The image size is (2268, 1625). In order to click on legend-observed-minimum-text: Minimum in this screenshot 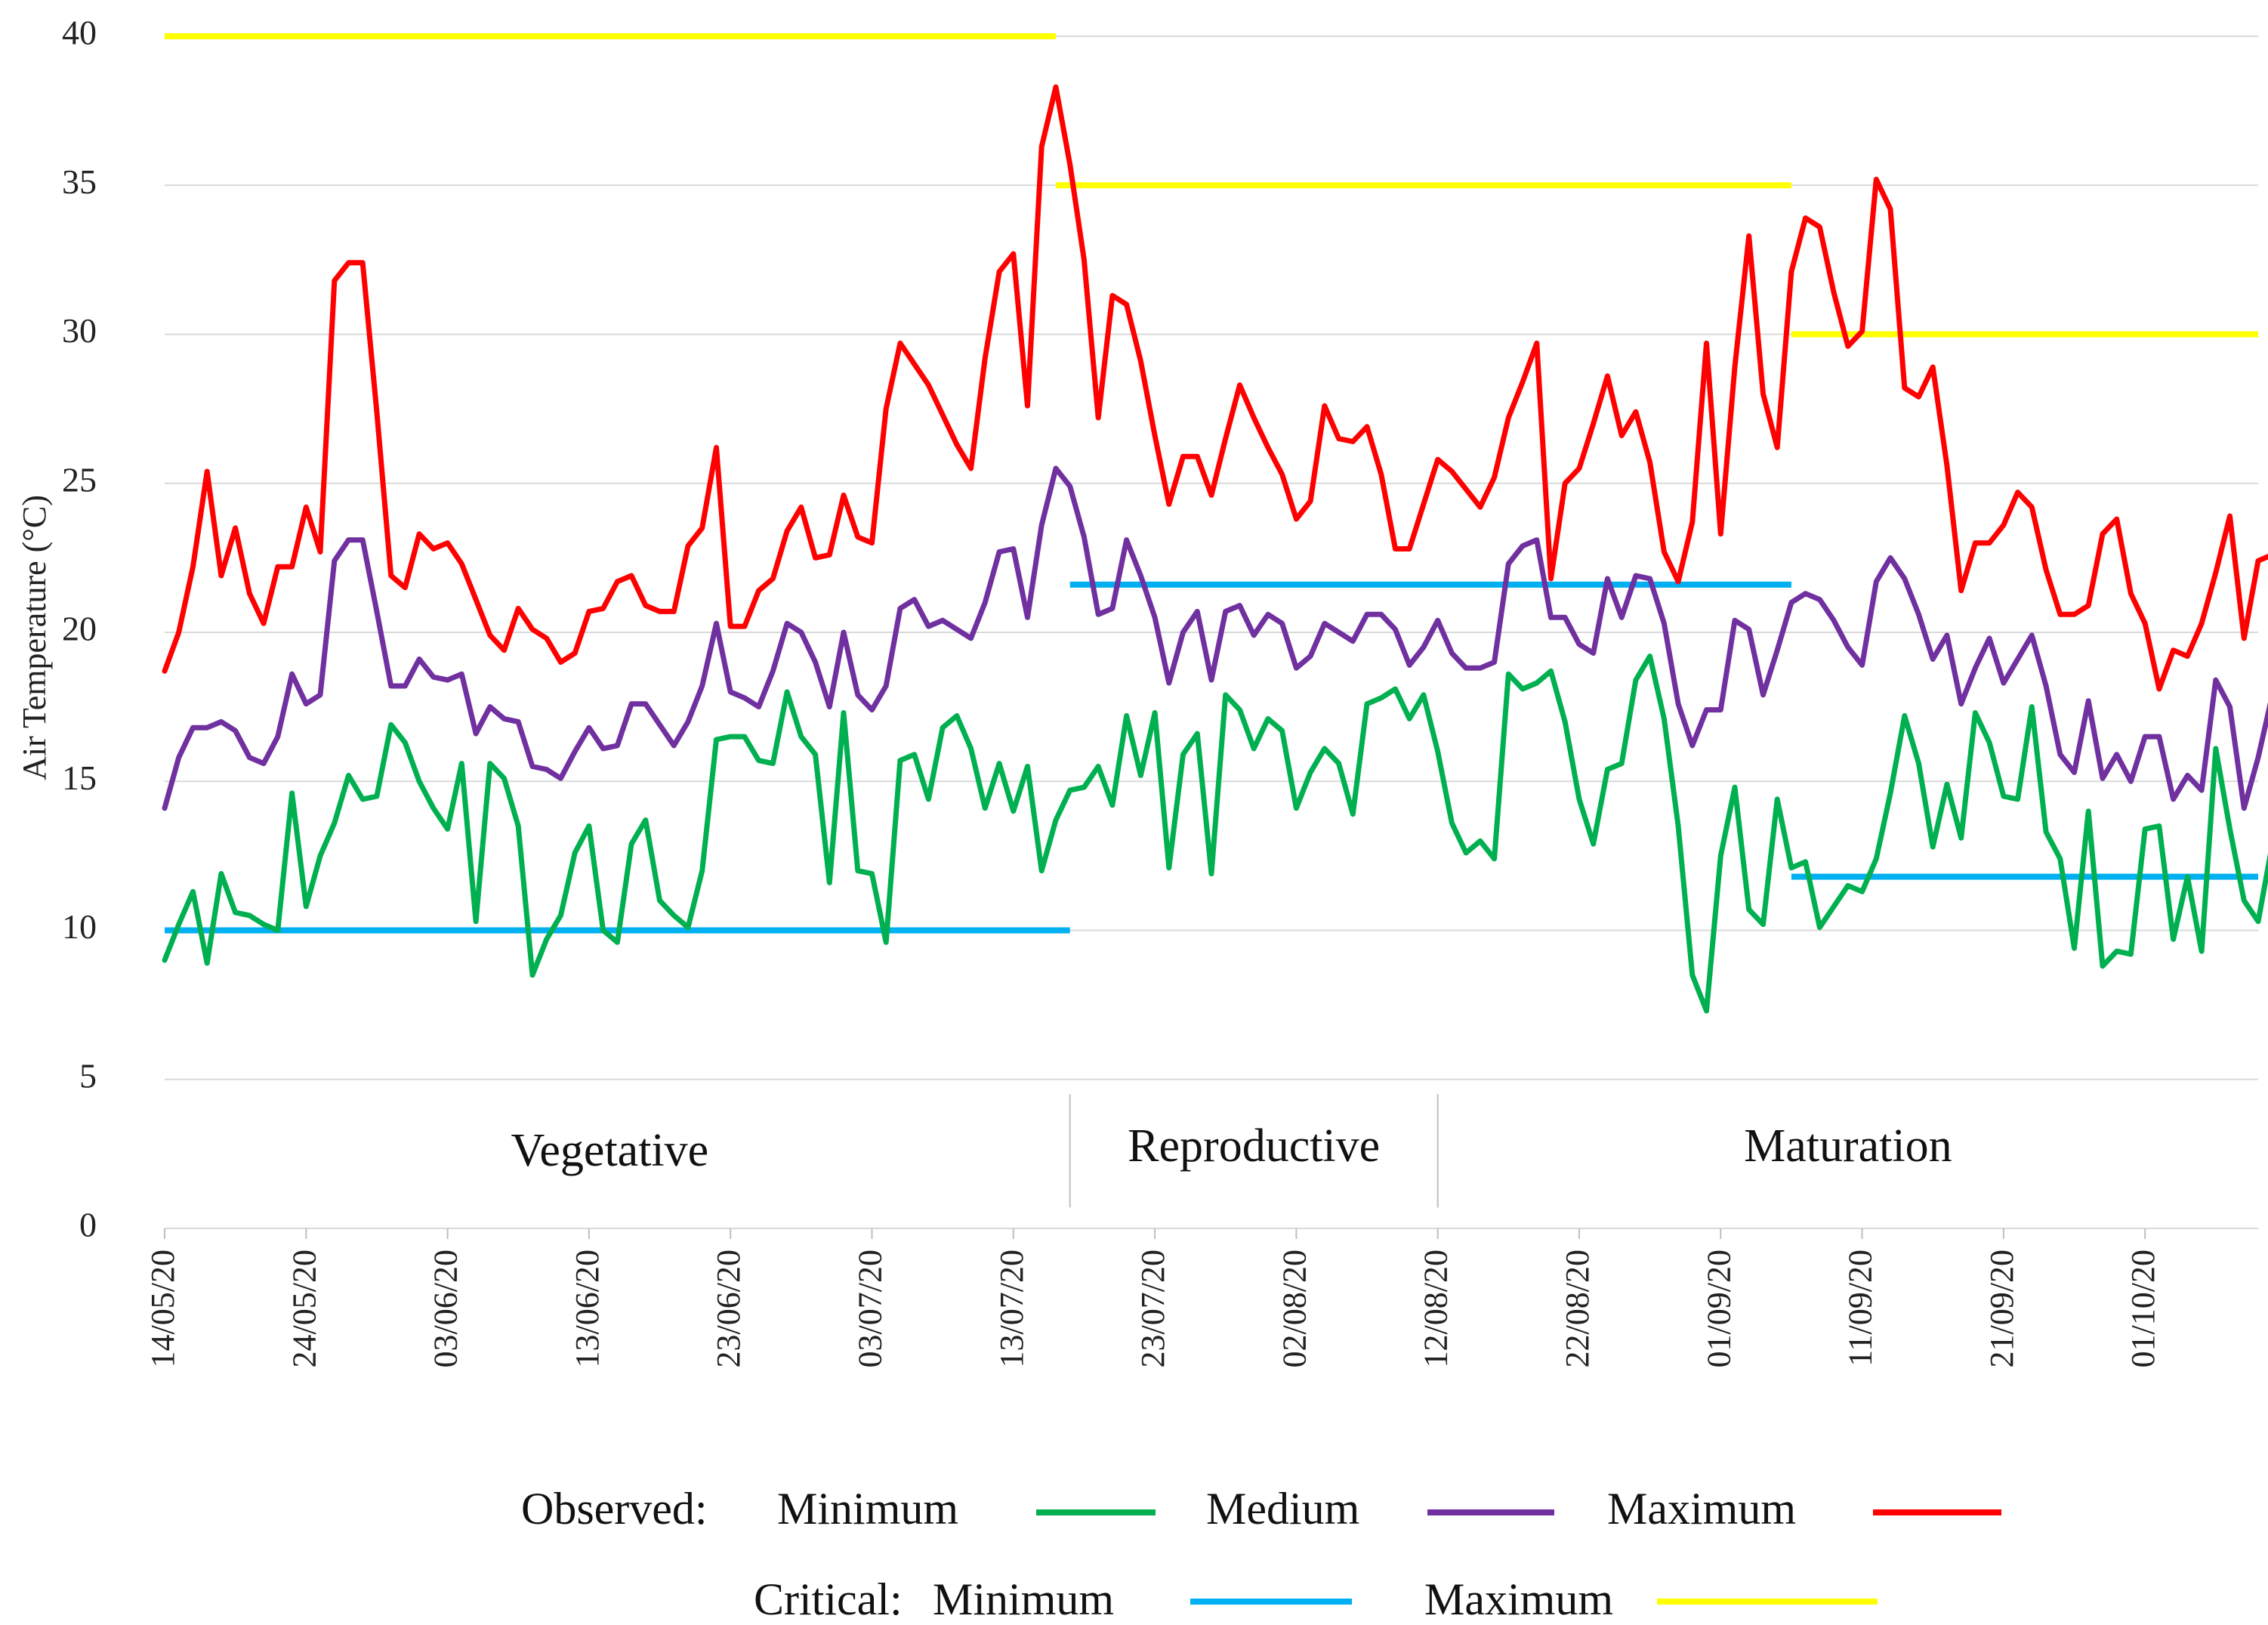, I will do `click(867, 1509)`.